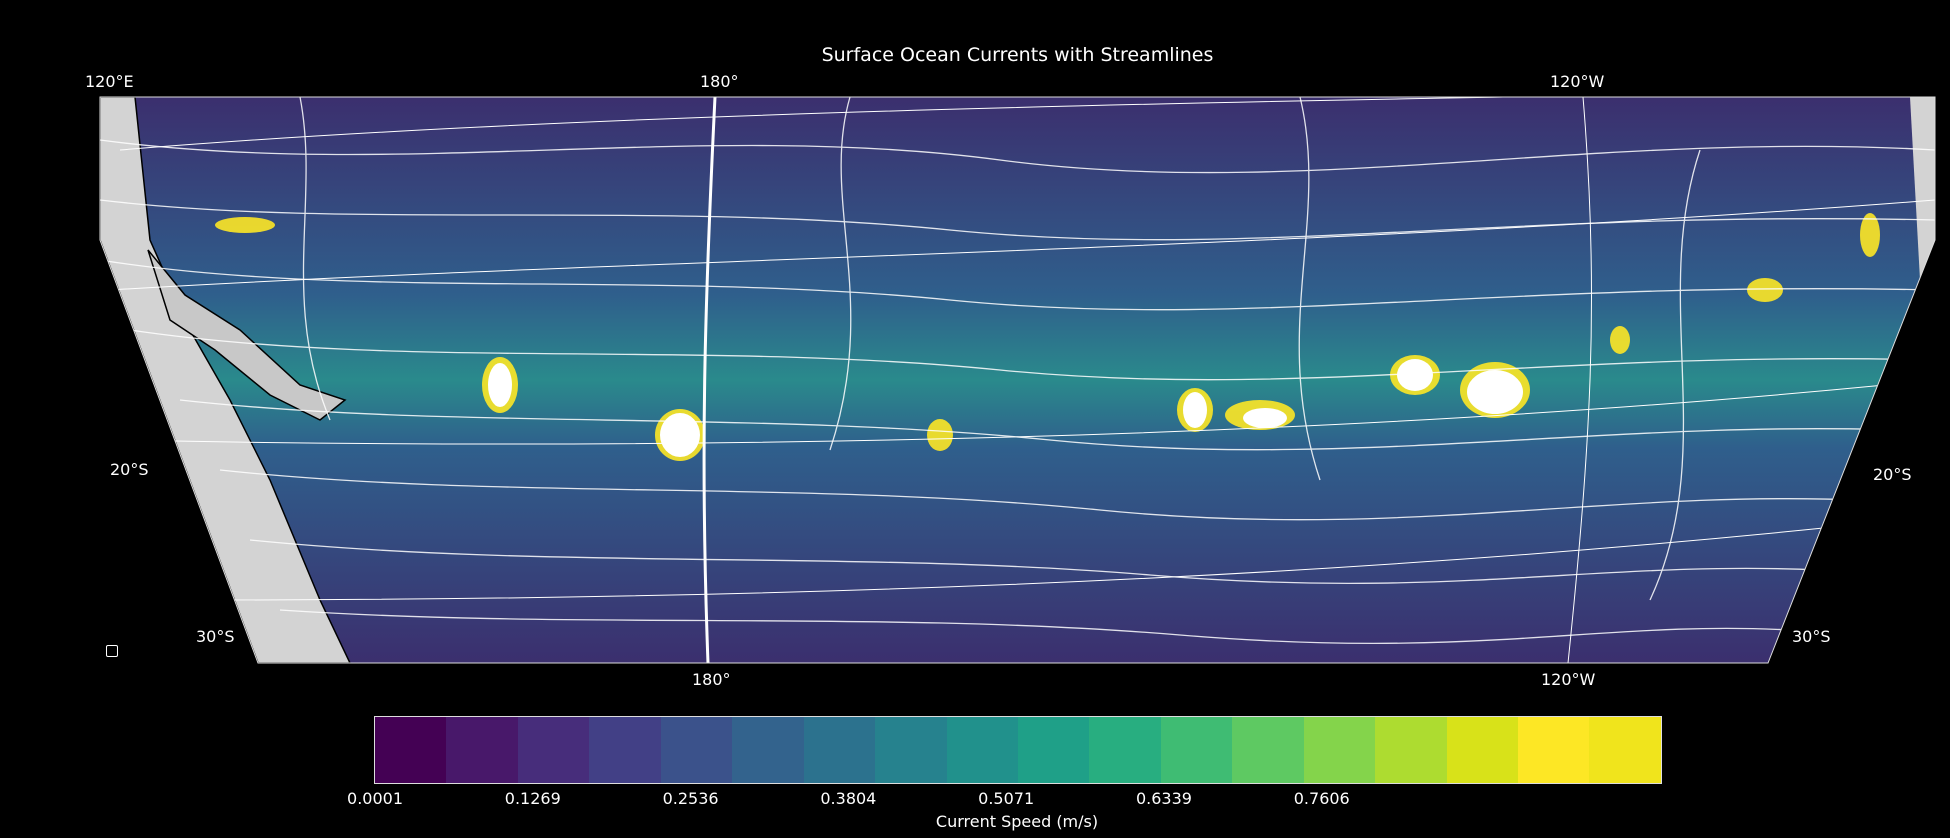 The image size is (1950, 838). Describe the element at coordinates (1811, 636) in the screenshot. I see `lat-label-30s-right: 30°S` at that location.